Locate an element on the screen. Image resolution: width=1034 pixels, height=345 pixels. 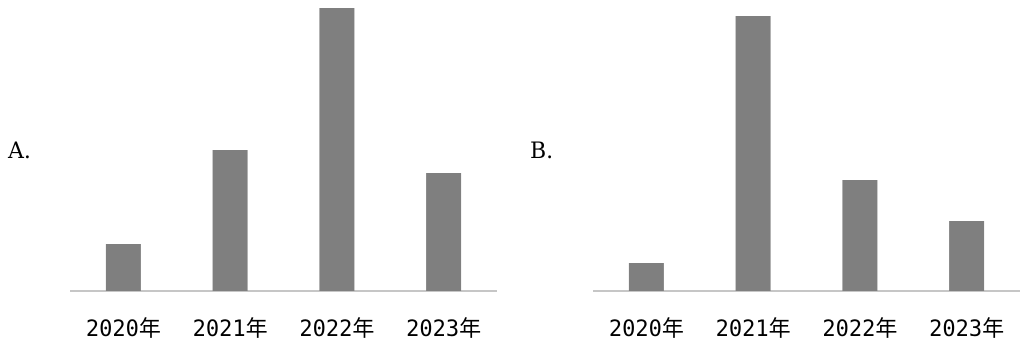
chart-b-option-label: B. is located at coordinates (541, 151).